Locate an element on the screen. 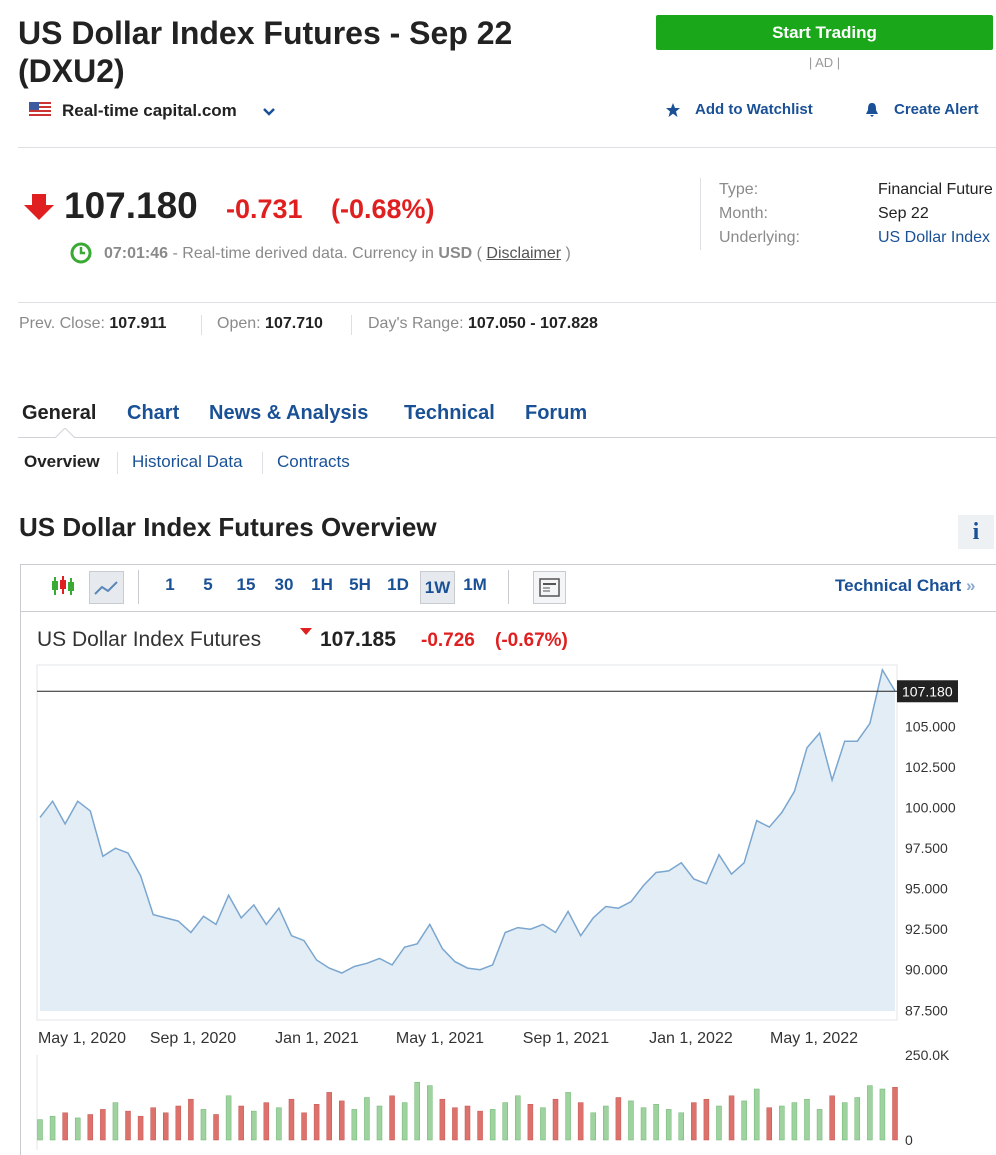 The image size is (996, 1155). stat-label: Open: is located at coordinates (239, 323).